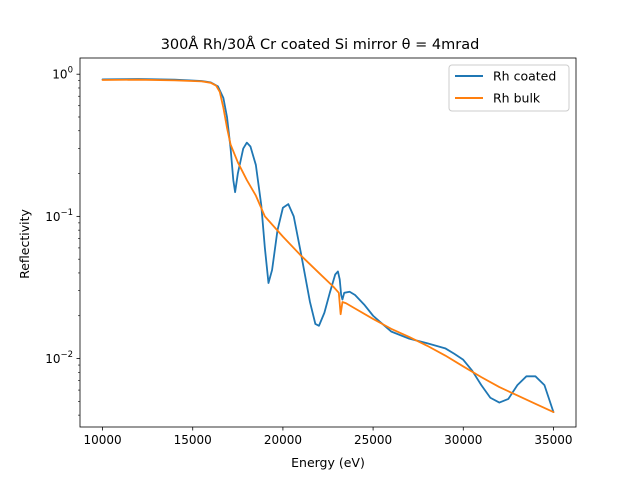  I want to click on legend-label-rh-coated: Rh coated, so click(524, 76).